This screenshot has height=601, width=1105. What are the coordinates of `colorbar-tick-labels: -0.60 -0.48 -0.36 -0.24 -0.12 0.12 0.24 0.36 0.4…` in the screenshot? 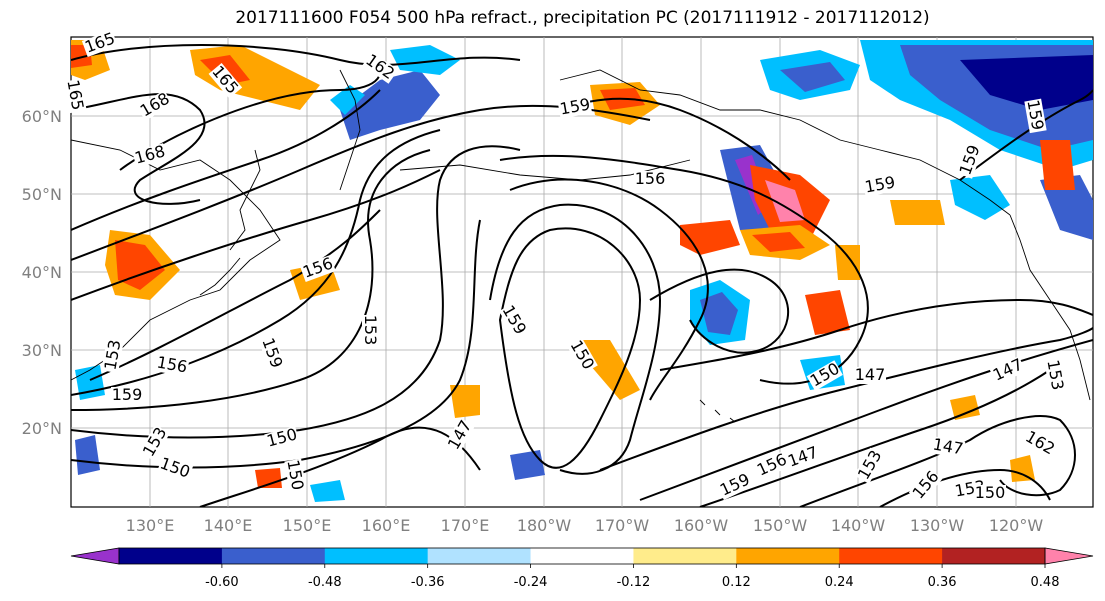 It's located at (632, 577).